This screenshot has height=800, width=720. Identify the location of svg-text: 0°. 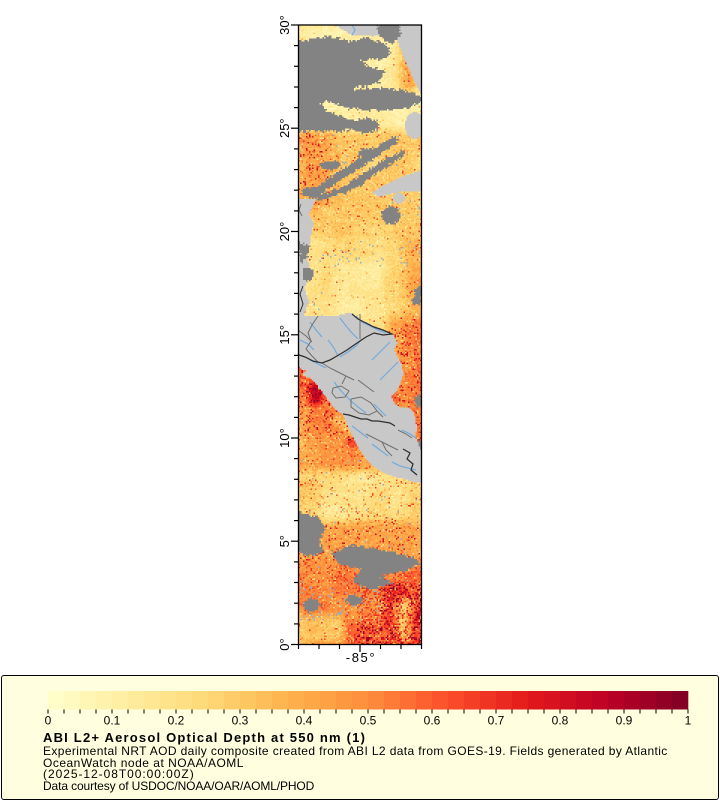
(284, 644).